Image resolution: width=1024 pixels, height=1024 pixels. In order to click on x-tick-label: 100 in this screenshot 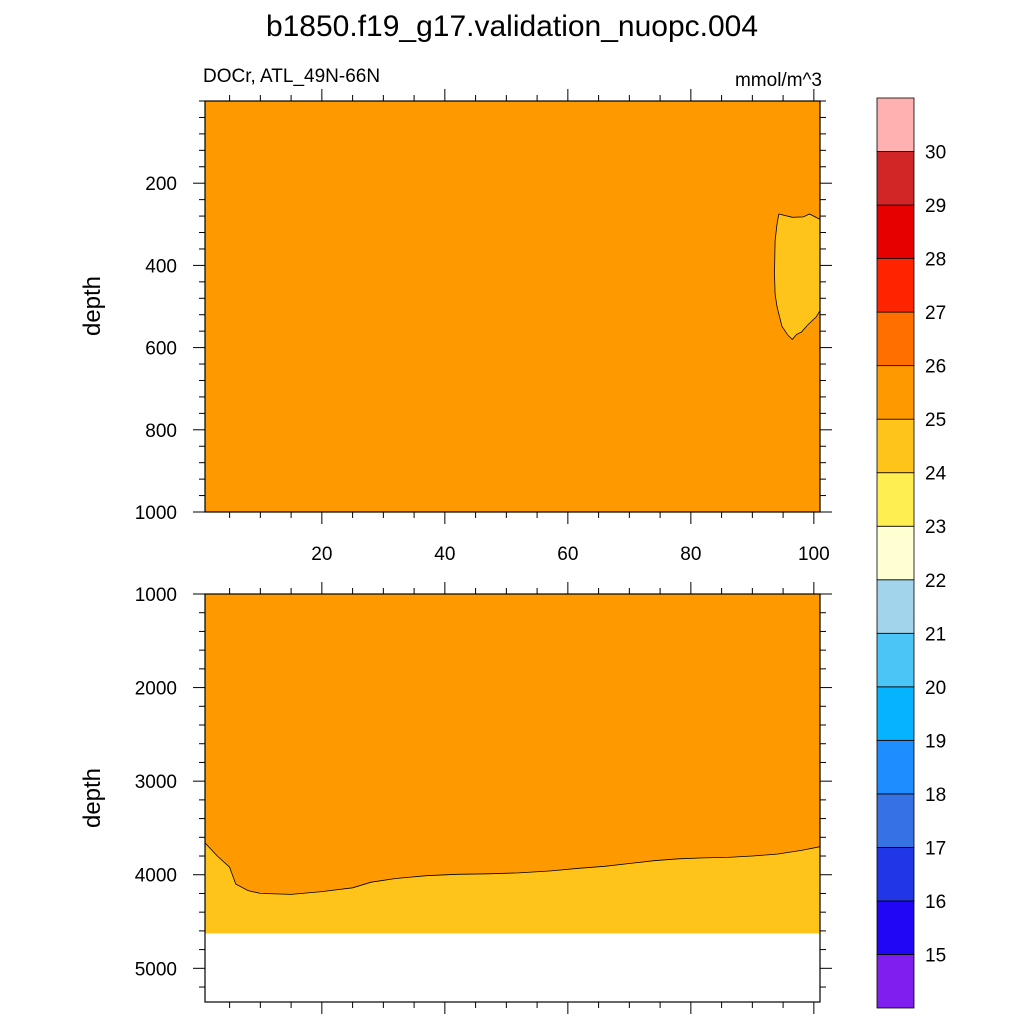, I will do `click(814, 554)`.